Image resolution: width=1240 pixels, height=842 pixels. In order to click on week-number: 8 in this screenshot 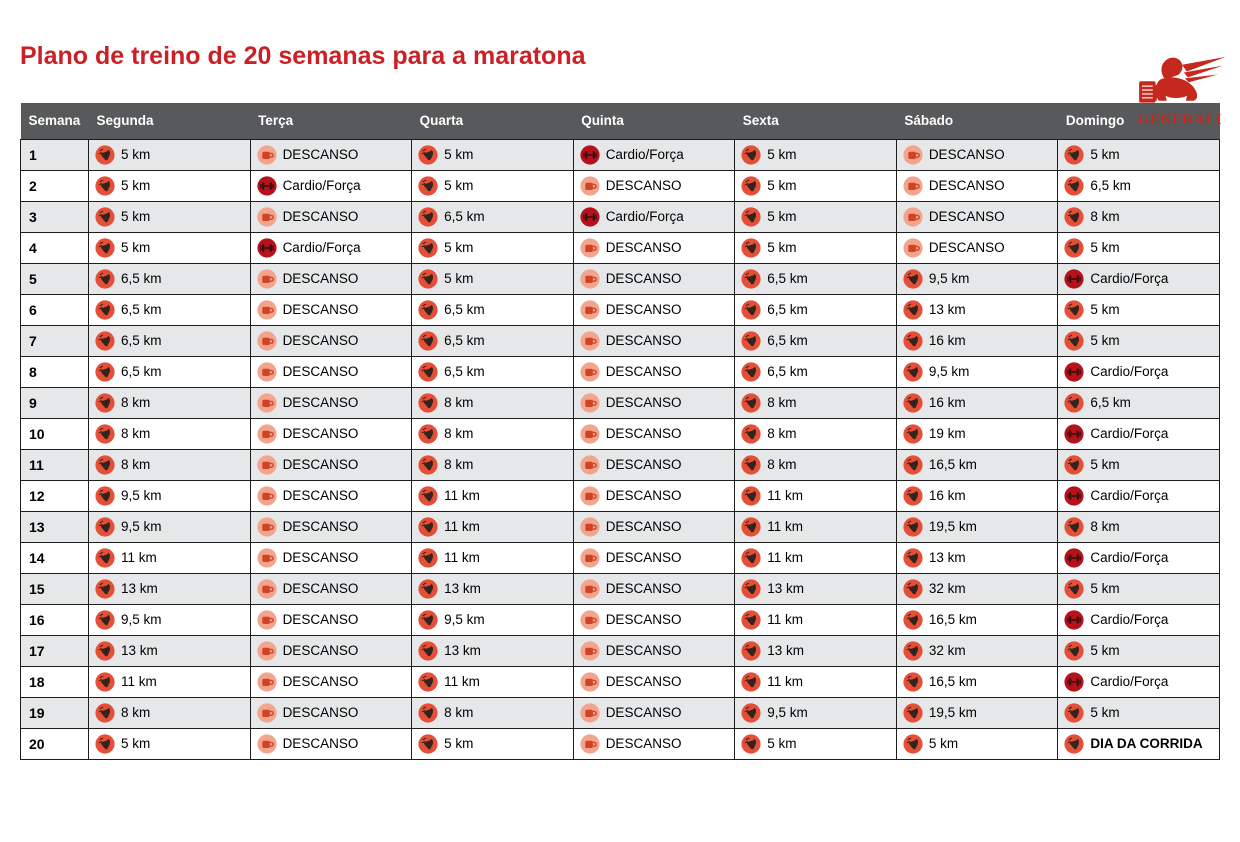, I will do `click(54, 371)`.